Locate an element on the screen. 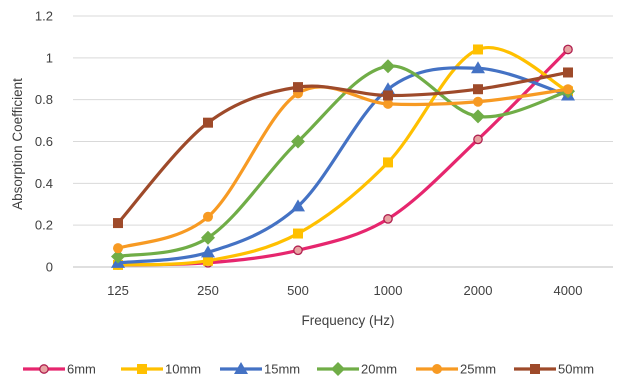  legend: 6mm 10mm 15mm 20mm 25mm 50mm is located at coordinates (308, 369).